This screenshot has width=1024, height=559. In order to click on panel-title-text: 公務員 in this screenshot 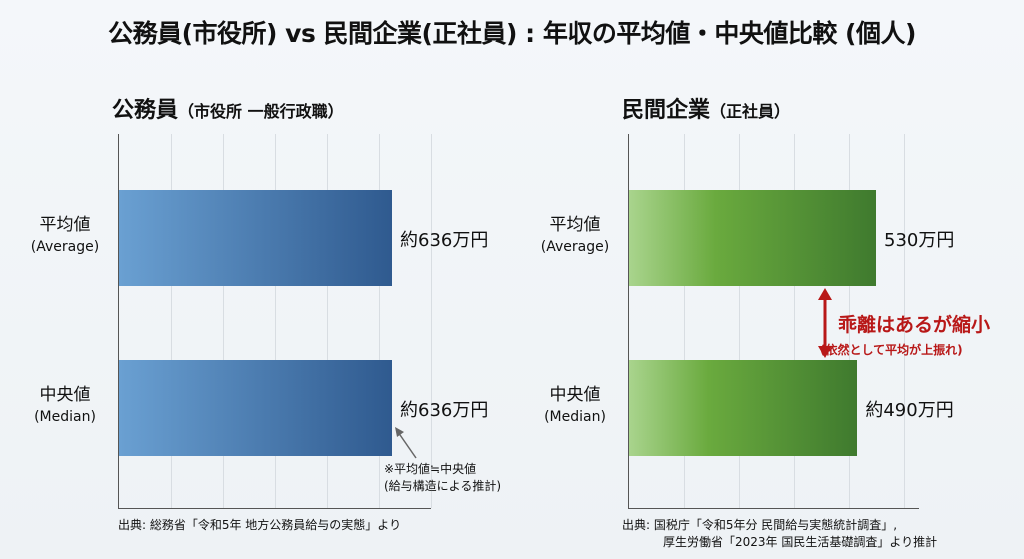, I will do `click(145, 110)`.